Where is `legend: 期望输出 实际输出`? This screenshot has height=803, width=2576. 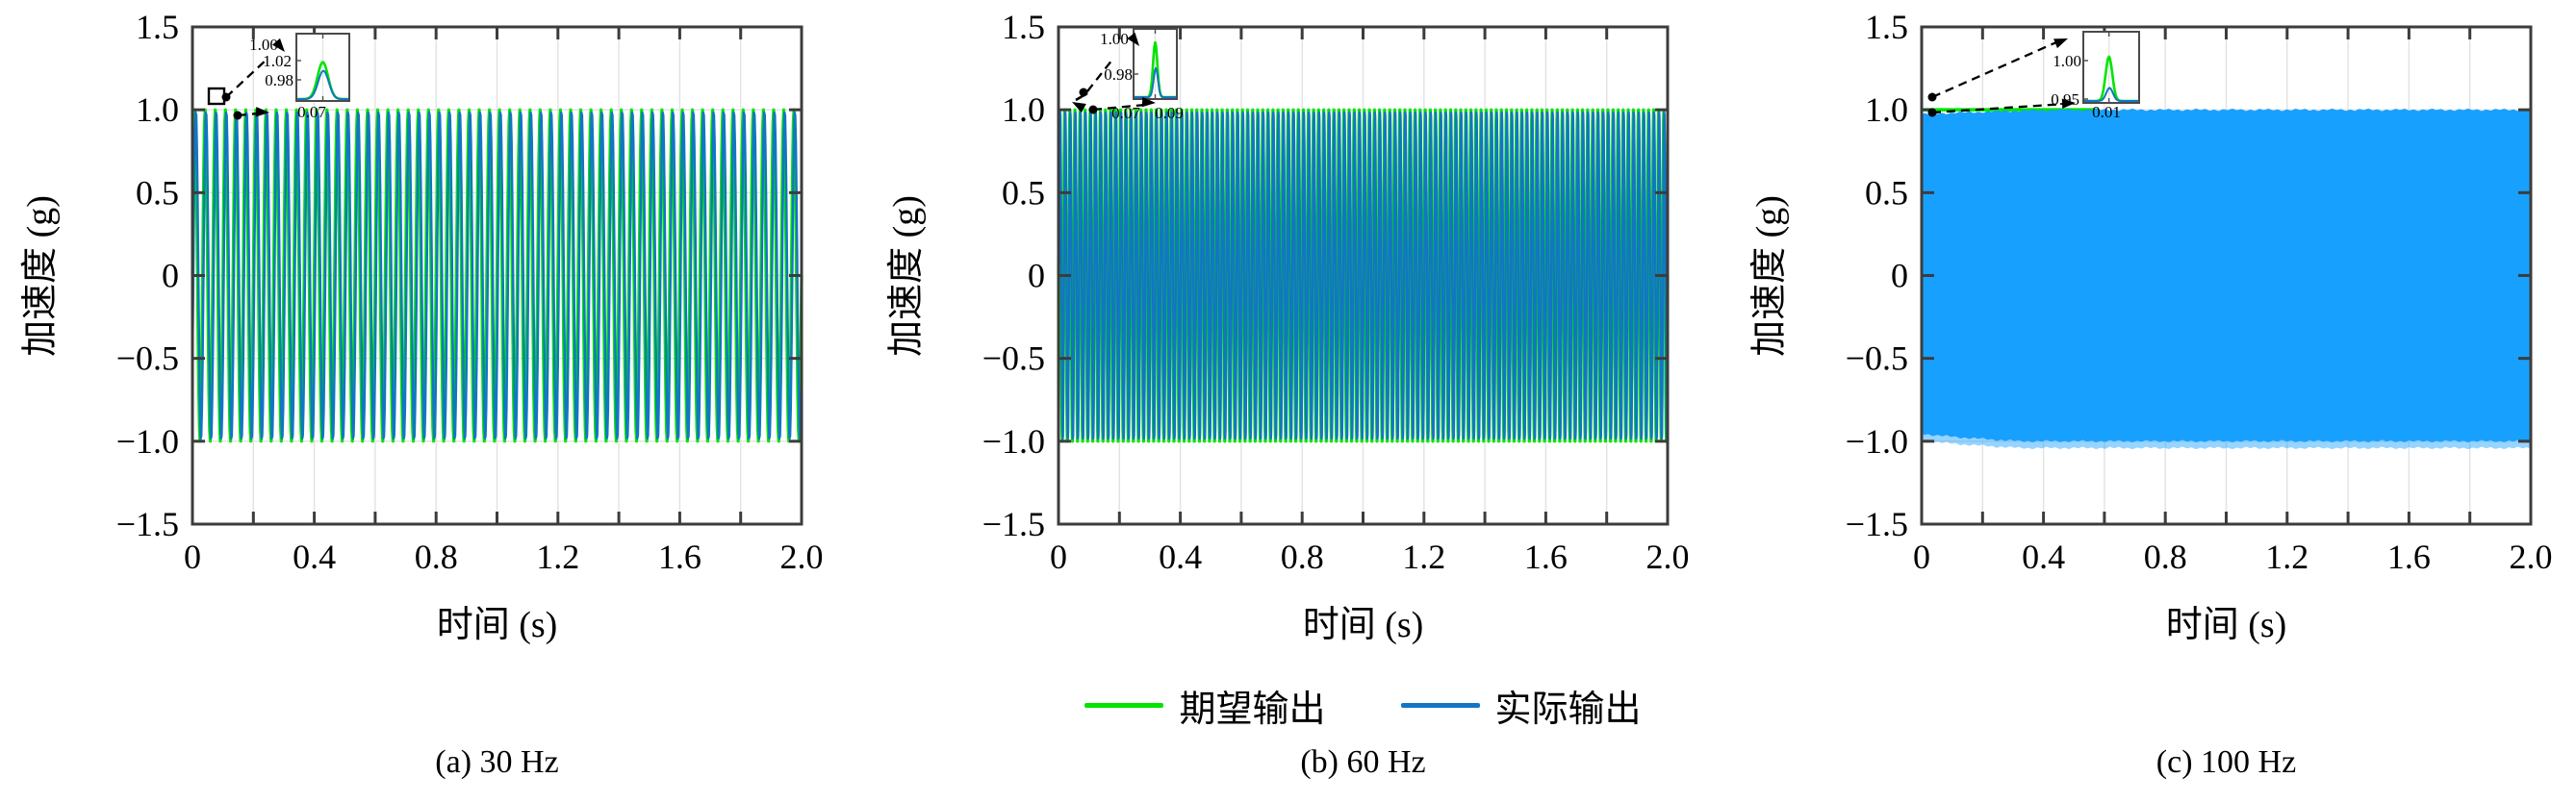 legend: 期望输出 实际输出 is located at coordinates (1363, 705).